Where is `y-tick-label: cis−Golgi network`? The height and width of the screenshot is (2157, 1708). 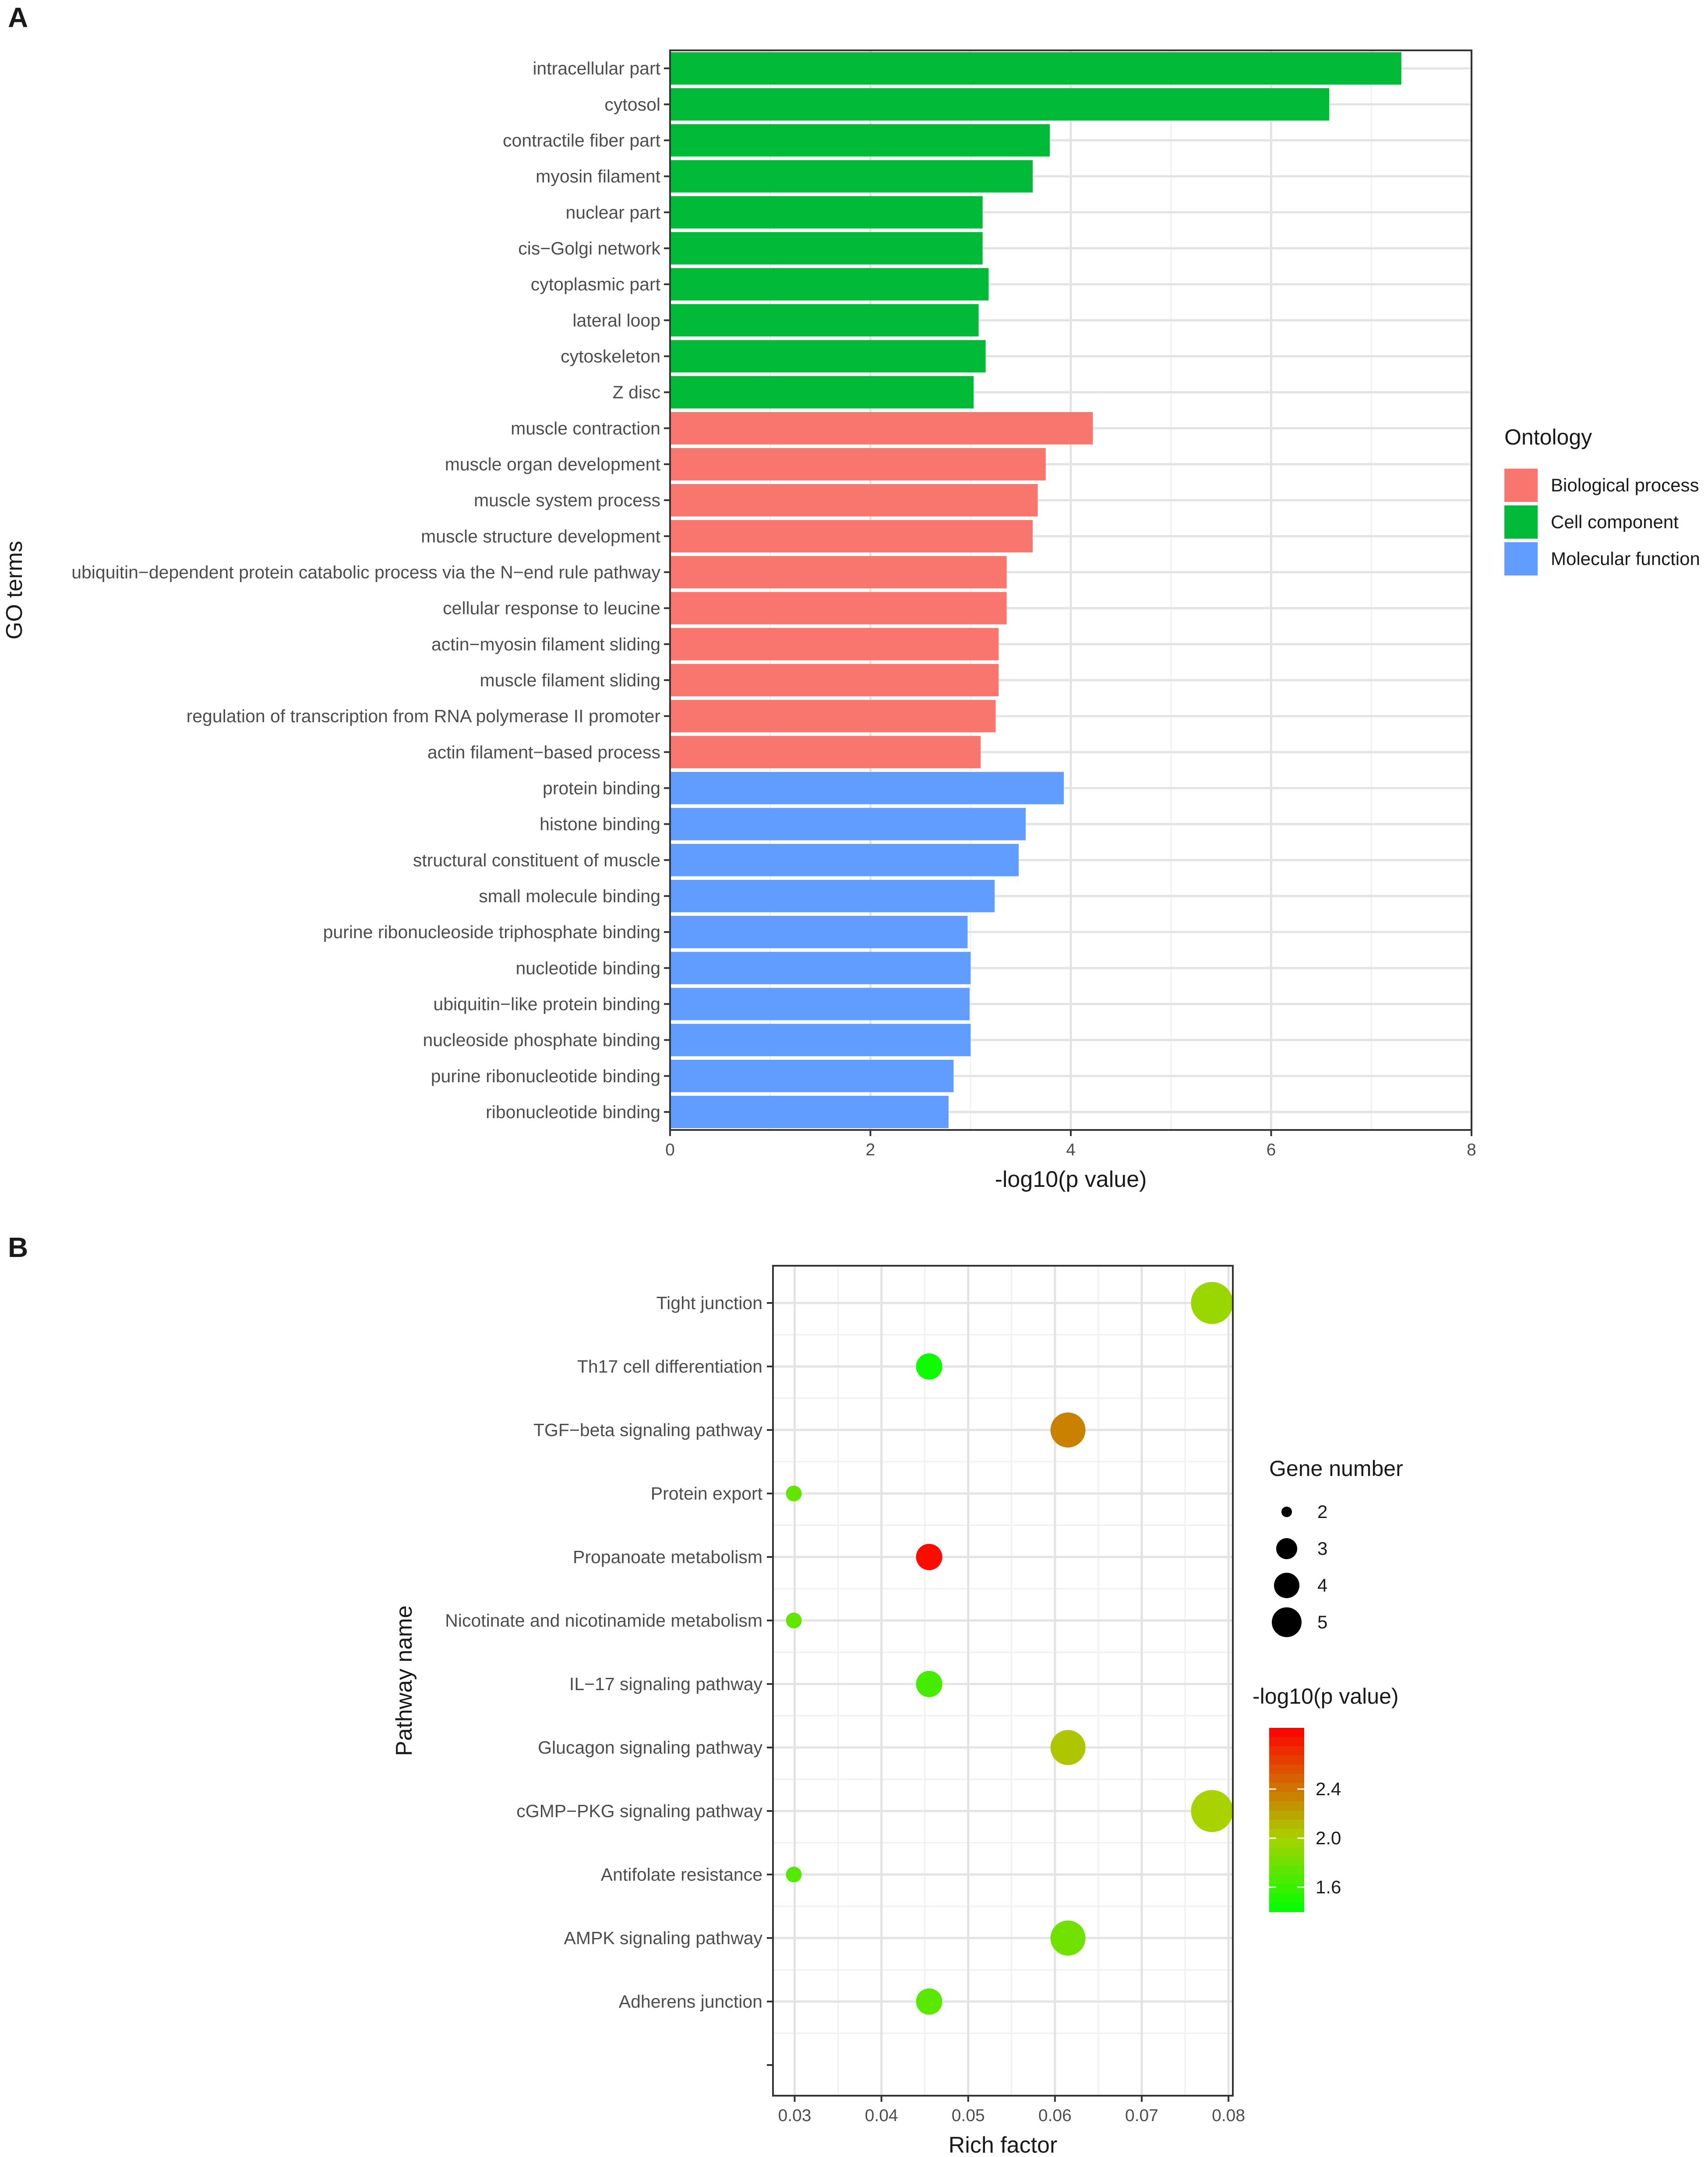
y-tick-label: cis−Golgi network is located at coordinates (589, 248).